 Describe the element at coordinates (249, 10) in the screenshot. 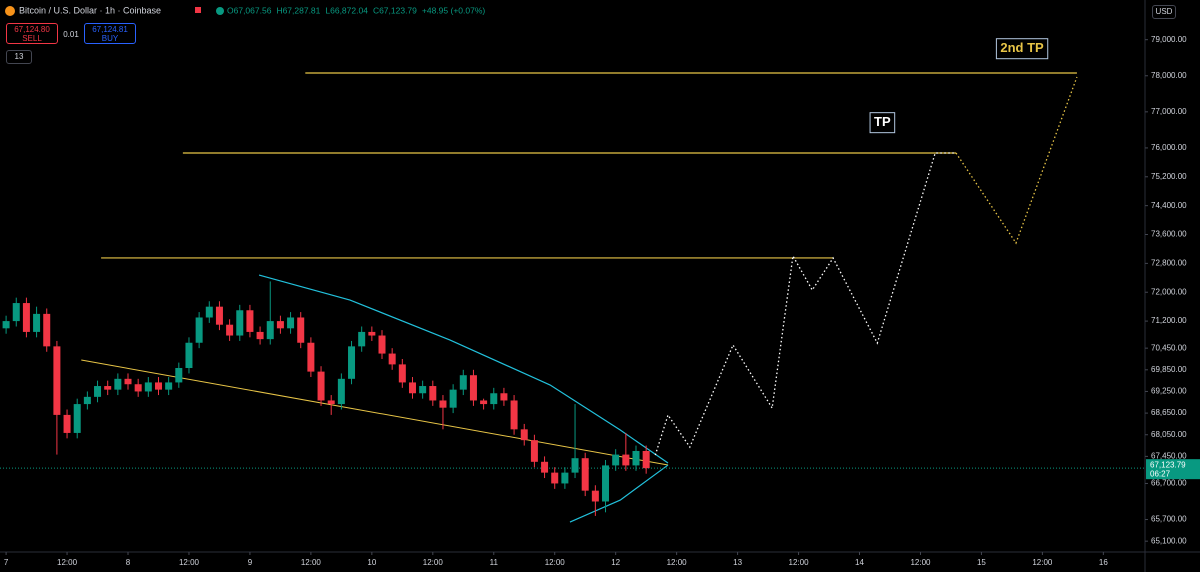

I see `ohlc-label: O67,067.56` at that location.